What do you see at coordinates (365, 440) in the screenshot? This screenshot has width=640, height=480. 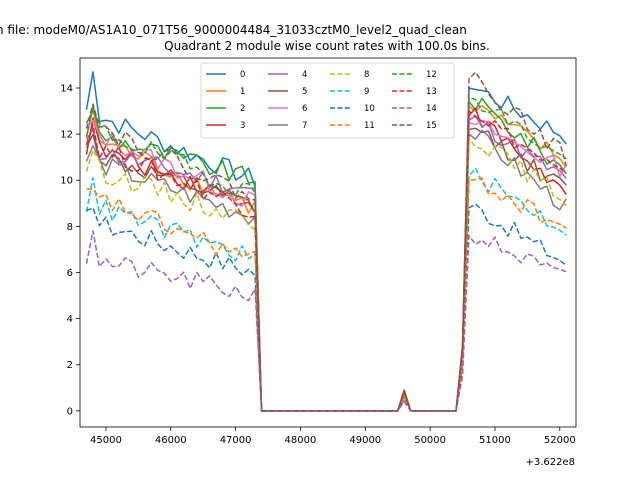 I see `x-tick-label: 49000` at bounding box center [365, 440].